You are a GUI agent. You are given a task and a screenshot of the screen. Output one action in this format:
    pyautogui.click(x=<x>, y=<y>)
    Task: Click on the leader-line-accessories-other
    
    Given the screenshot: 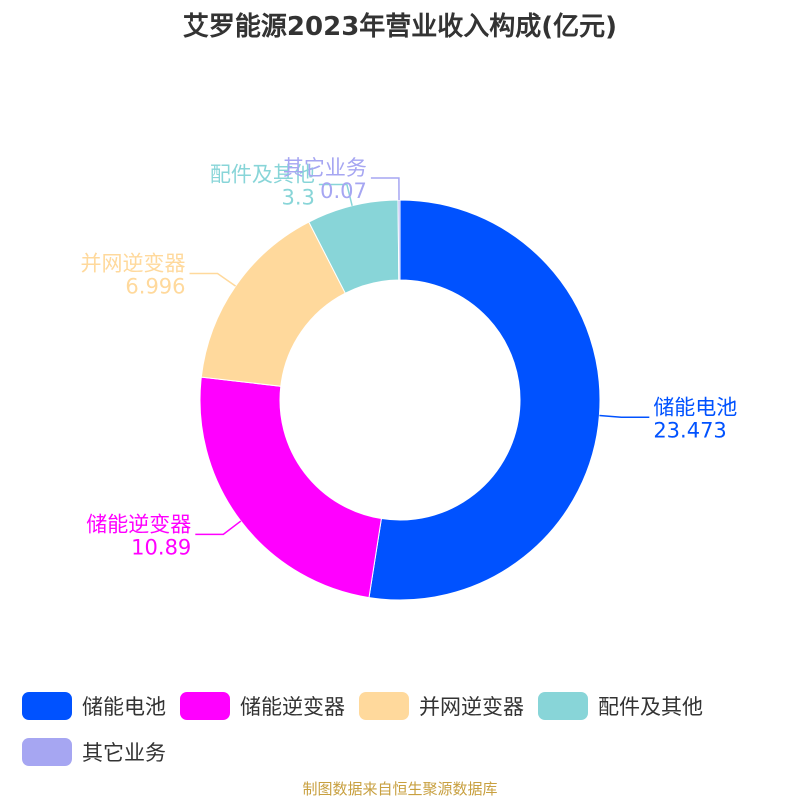 What is the action you would take?
    pyautogui.click(x=335, y=194)
    